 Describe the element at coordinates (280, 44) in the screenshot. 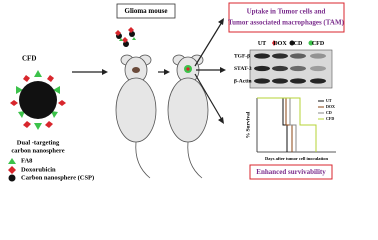

I see `group-label: DOX` at that location.